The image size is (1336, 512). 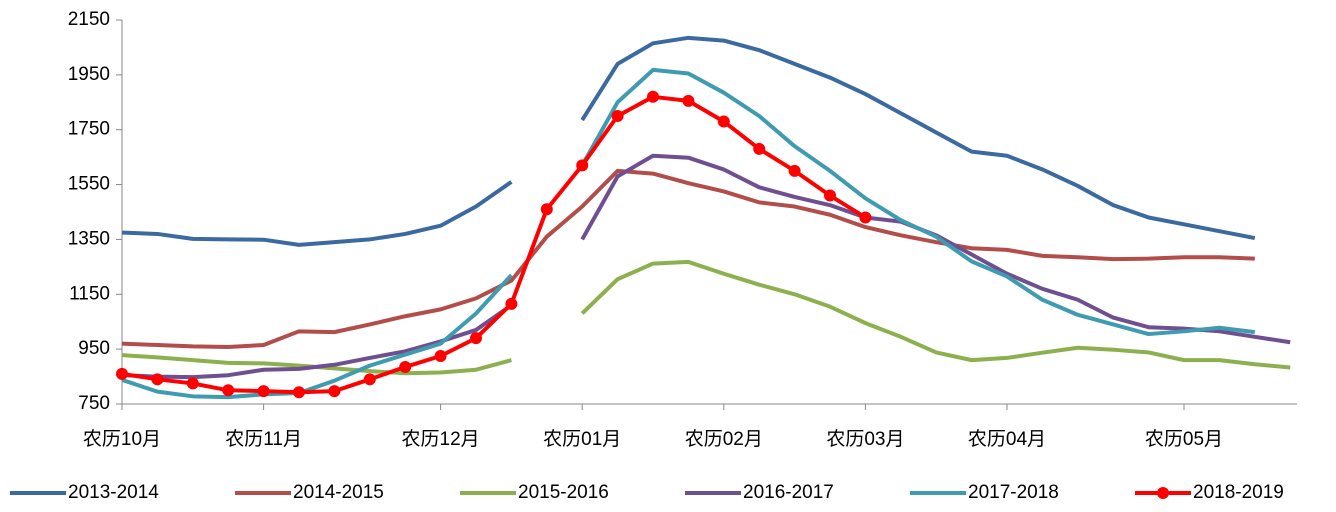 What do you see at coordinates (94, 403) in the screenshot?
I see `y-tick-label: 750` at bounding box center [94, 403].